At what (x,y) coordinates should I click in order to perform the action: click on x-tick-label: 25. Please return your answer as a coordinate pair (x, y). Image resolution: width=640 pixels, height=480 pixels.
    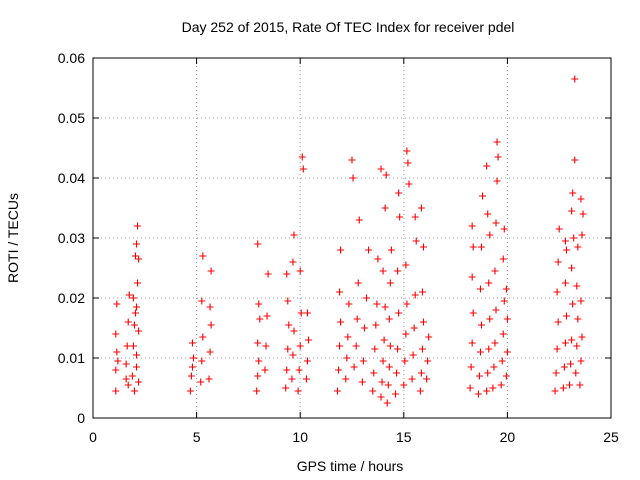
    Looking at the image, I should click on (611, 437).